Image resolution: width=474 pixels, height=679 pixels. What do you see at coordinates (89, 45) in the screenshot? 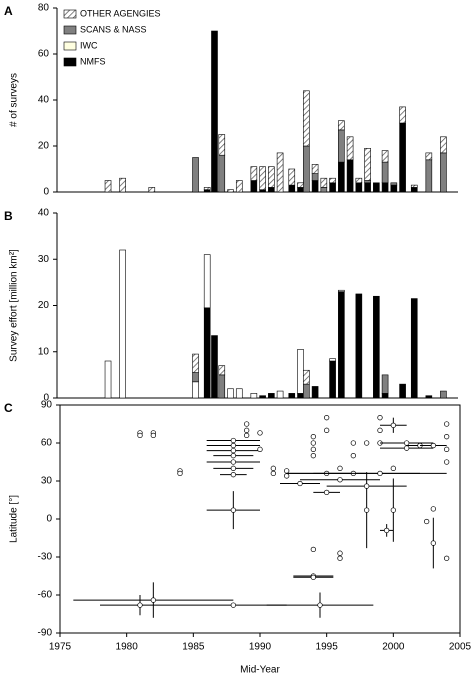
I see `legend-label: IWC` at bounding box center [89, 45].